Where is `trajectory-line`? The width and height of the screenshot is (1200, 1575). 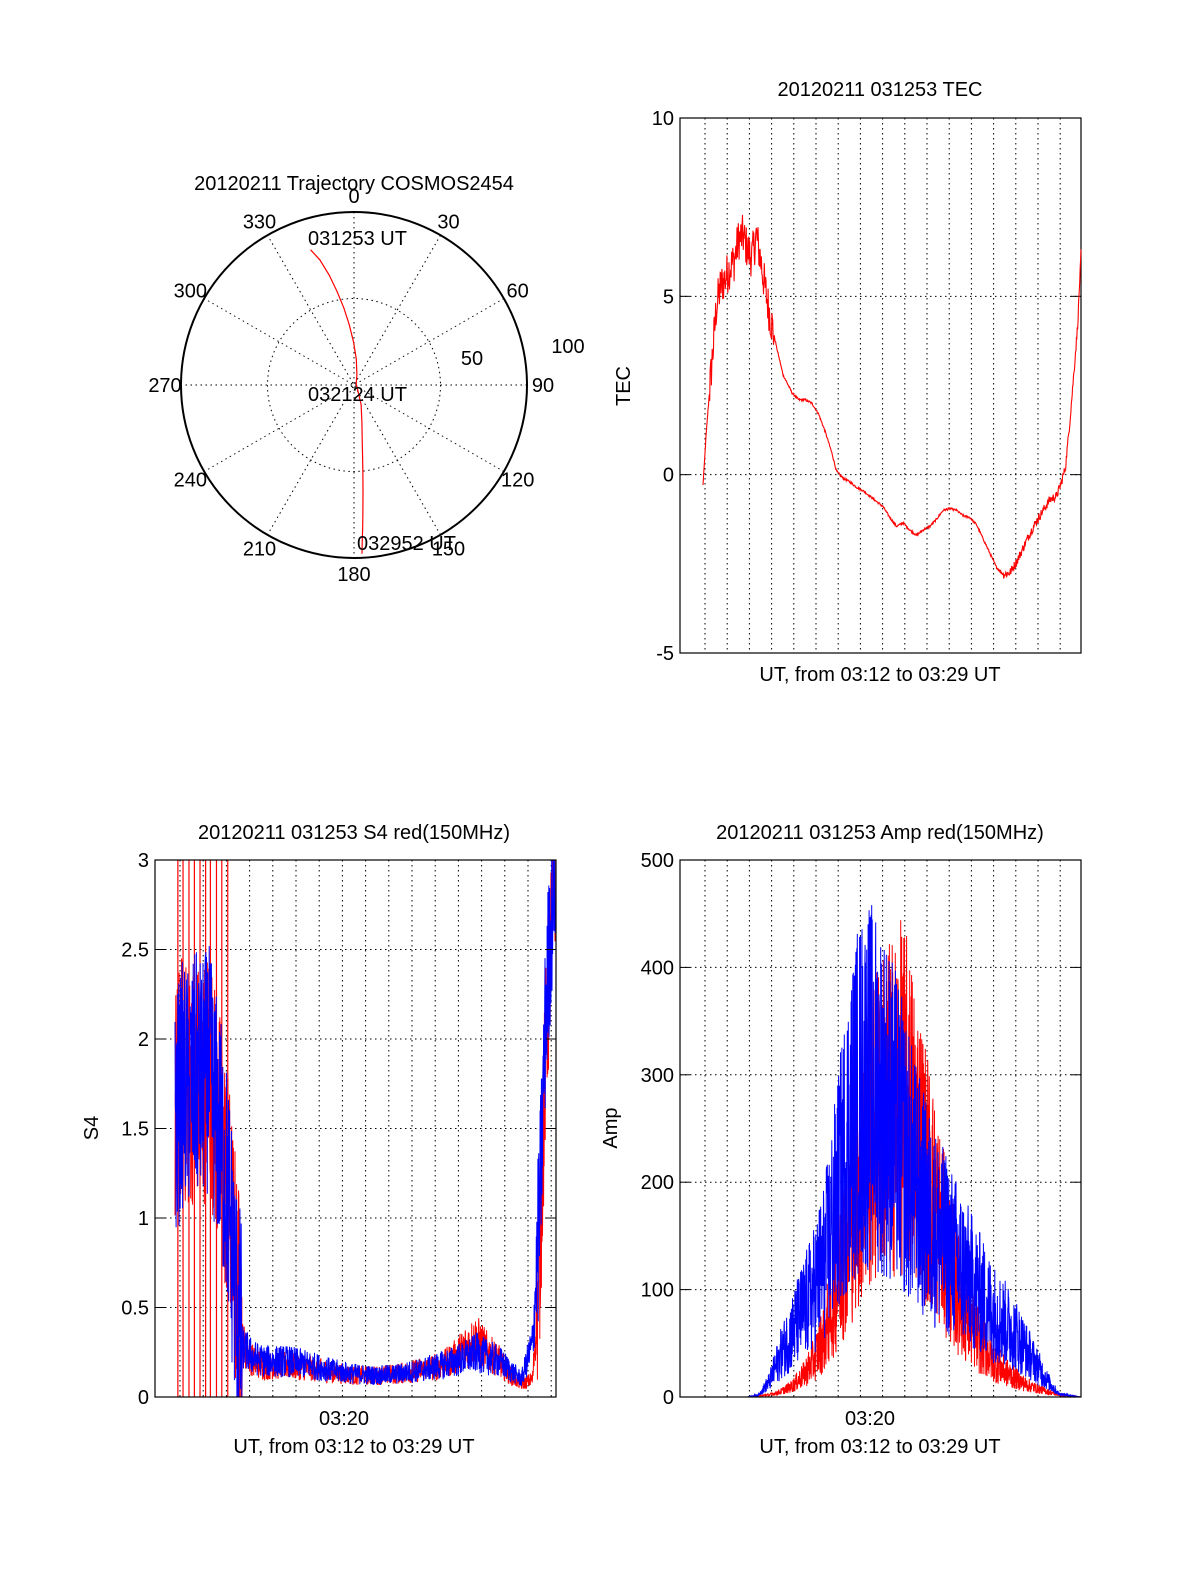
trajectory-line is located at coordinates (337, 401).